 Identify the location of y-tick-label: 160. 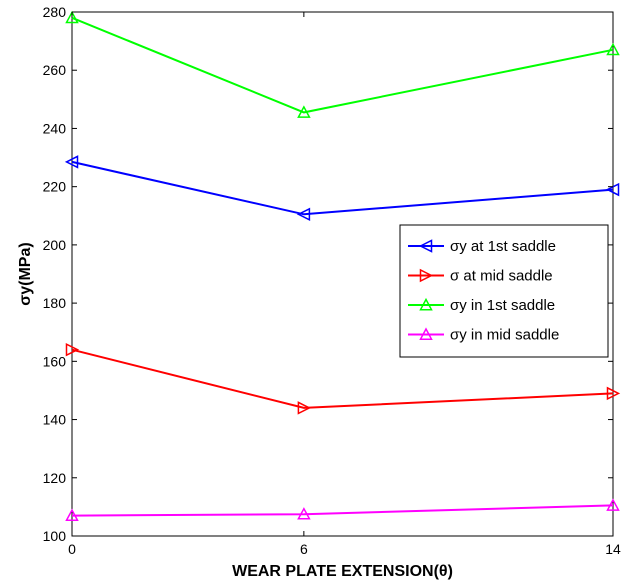
(55, 361).